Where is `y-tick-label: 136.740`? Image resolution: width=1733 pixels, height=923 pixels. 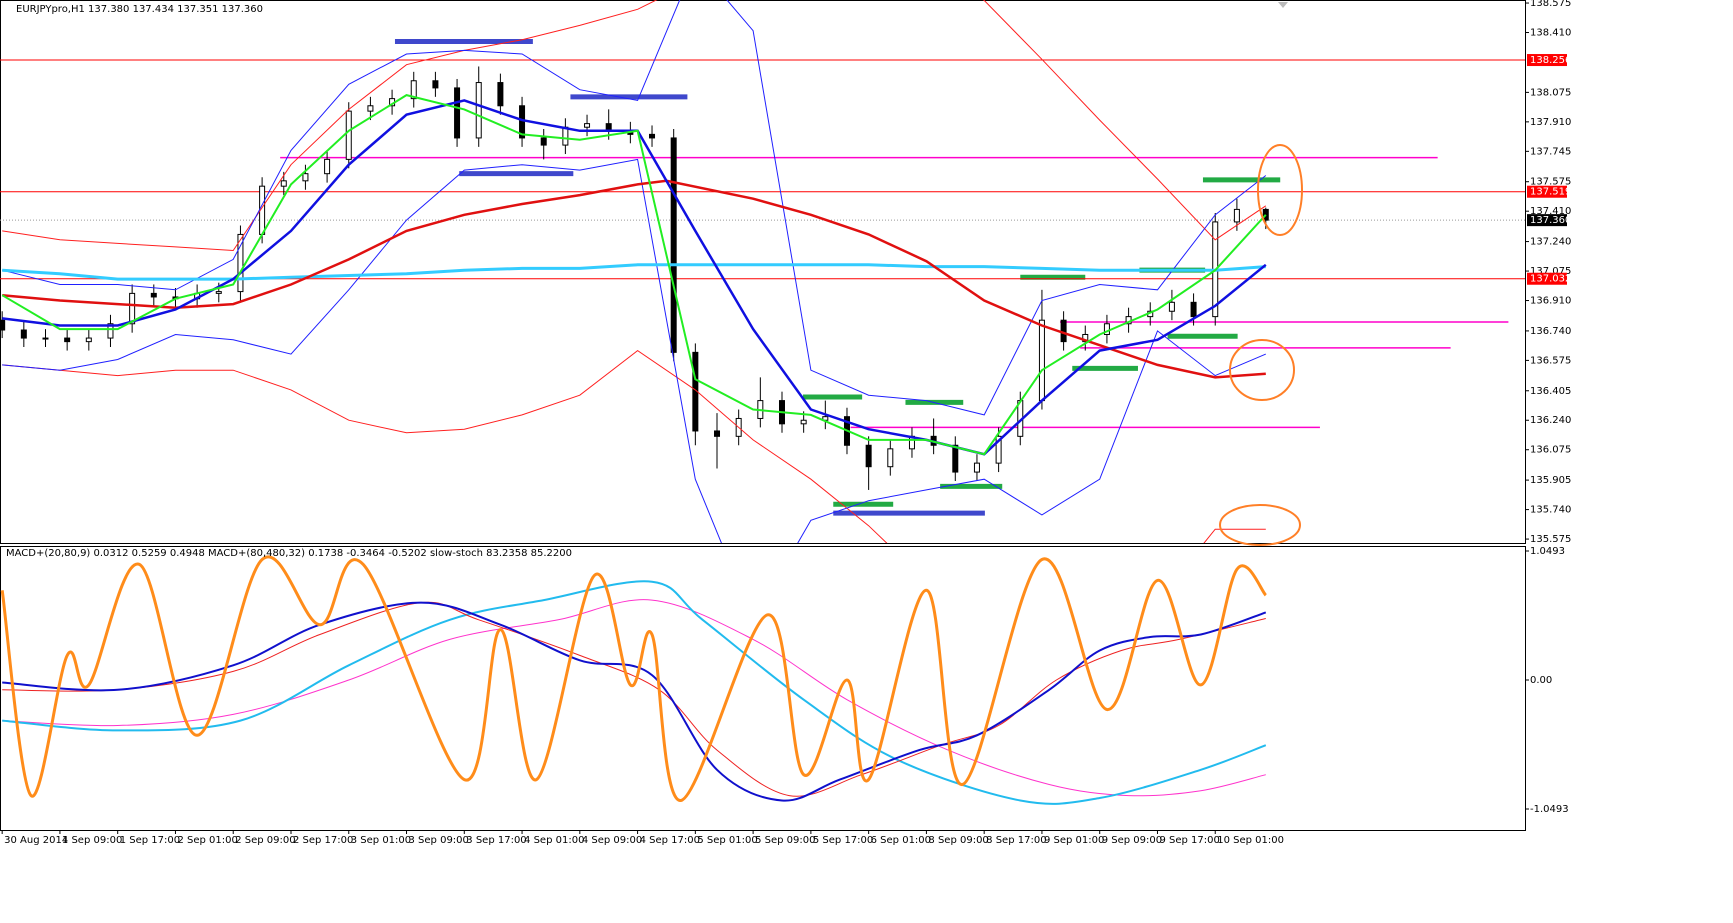
y-tick-label: 136.740 is located at coordinates (1550, 331).